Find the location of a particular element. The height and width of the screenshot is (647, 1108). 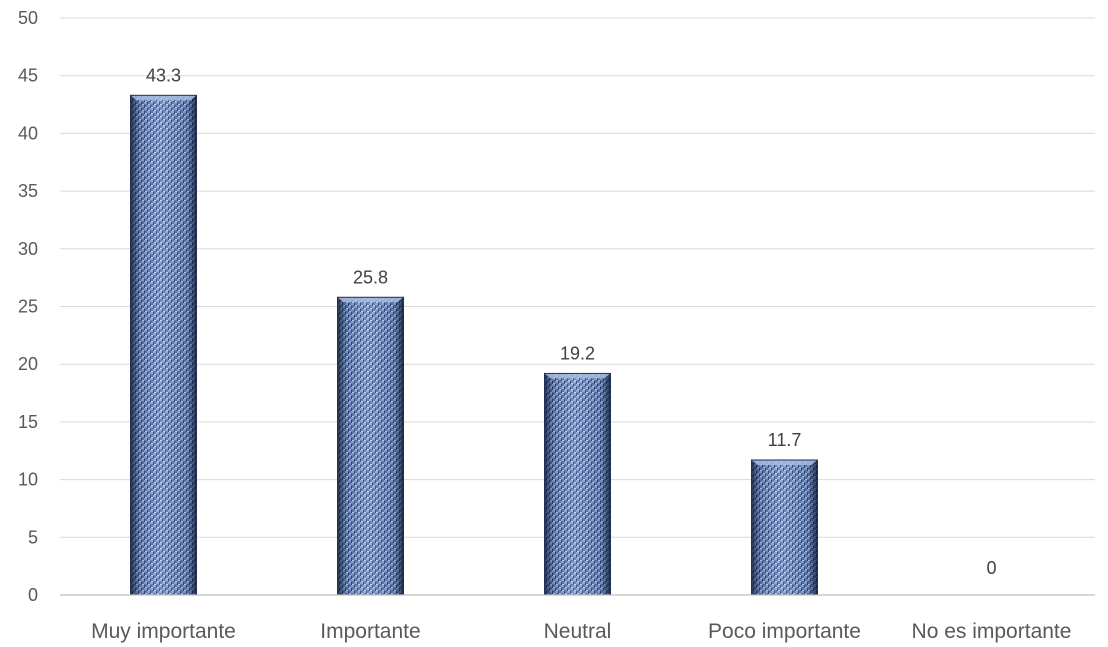

x-category-label: Neutral is located at coordinates (578, 631).